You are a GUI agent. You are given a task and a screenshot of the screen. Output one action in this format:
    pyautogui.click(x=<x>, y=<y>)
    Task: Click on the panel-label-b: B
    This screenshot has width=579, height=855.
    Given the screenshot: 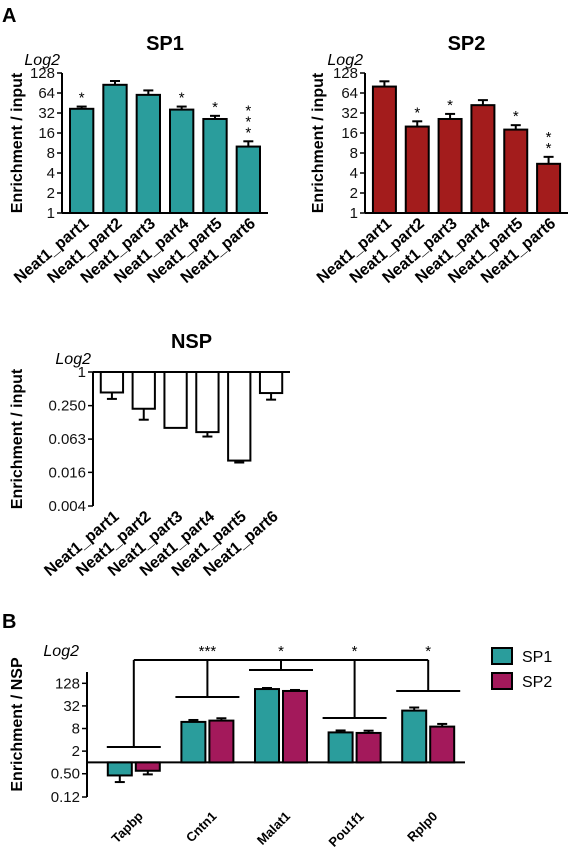 What is the action you would take?
    pyautogui.click(x=9, y=622)
    